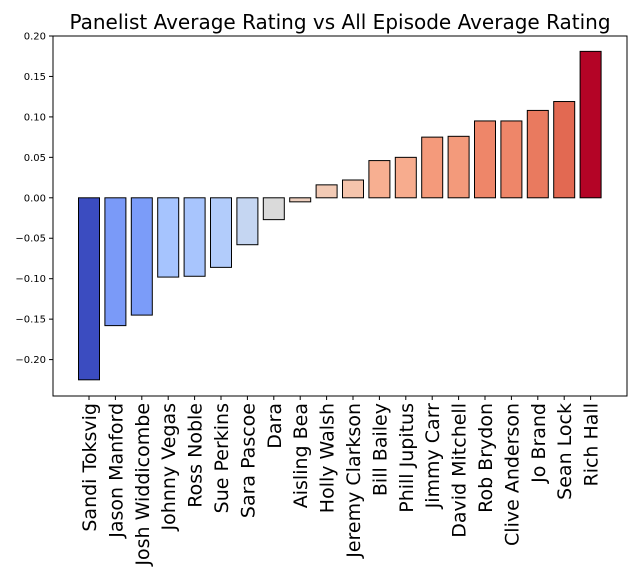  I want to click on x-tick-label: Clive Anderson, so click(512, 474).